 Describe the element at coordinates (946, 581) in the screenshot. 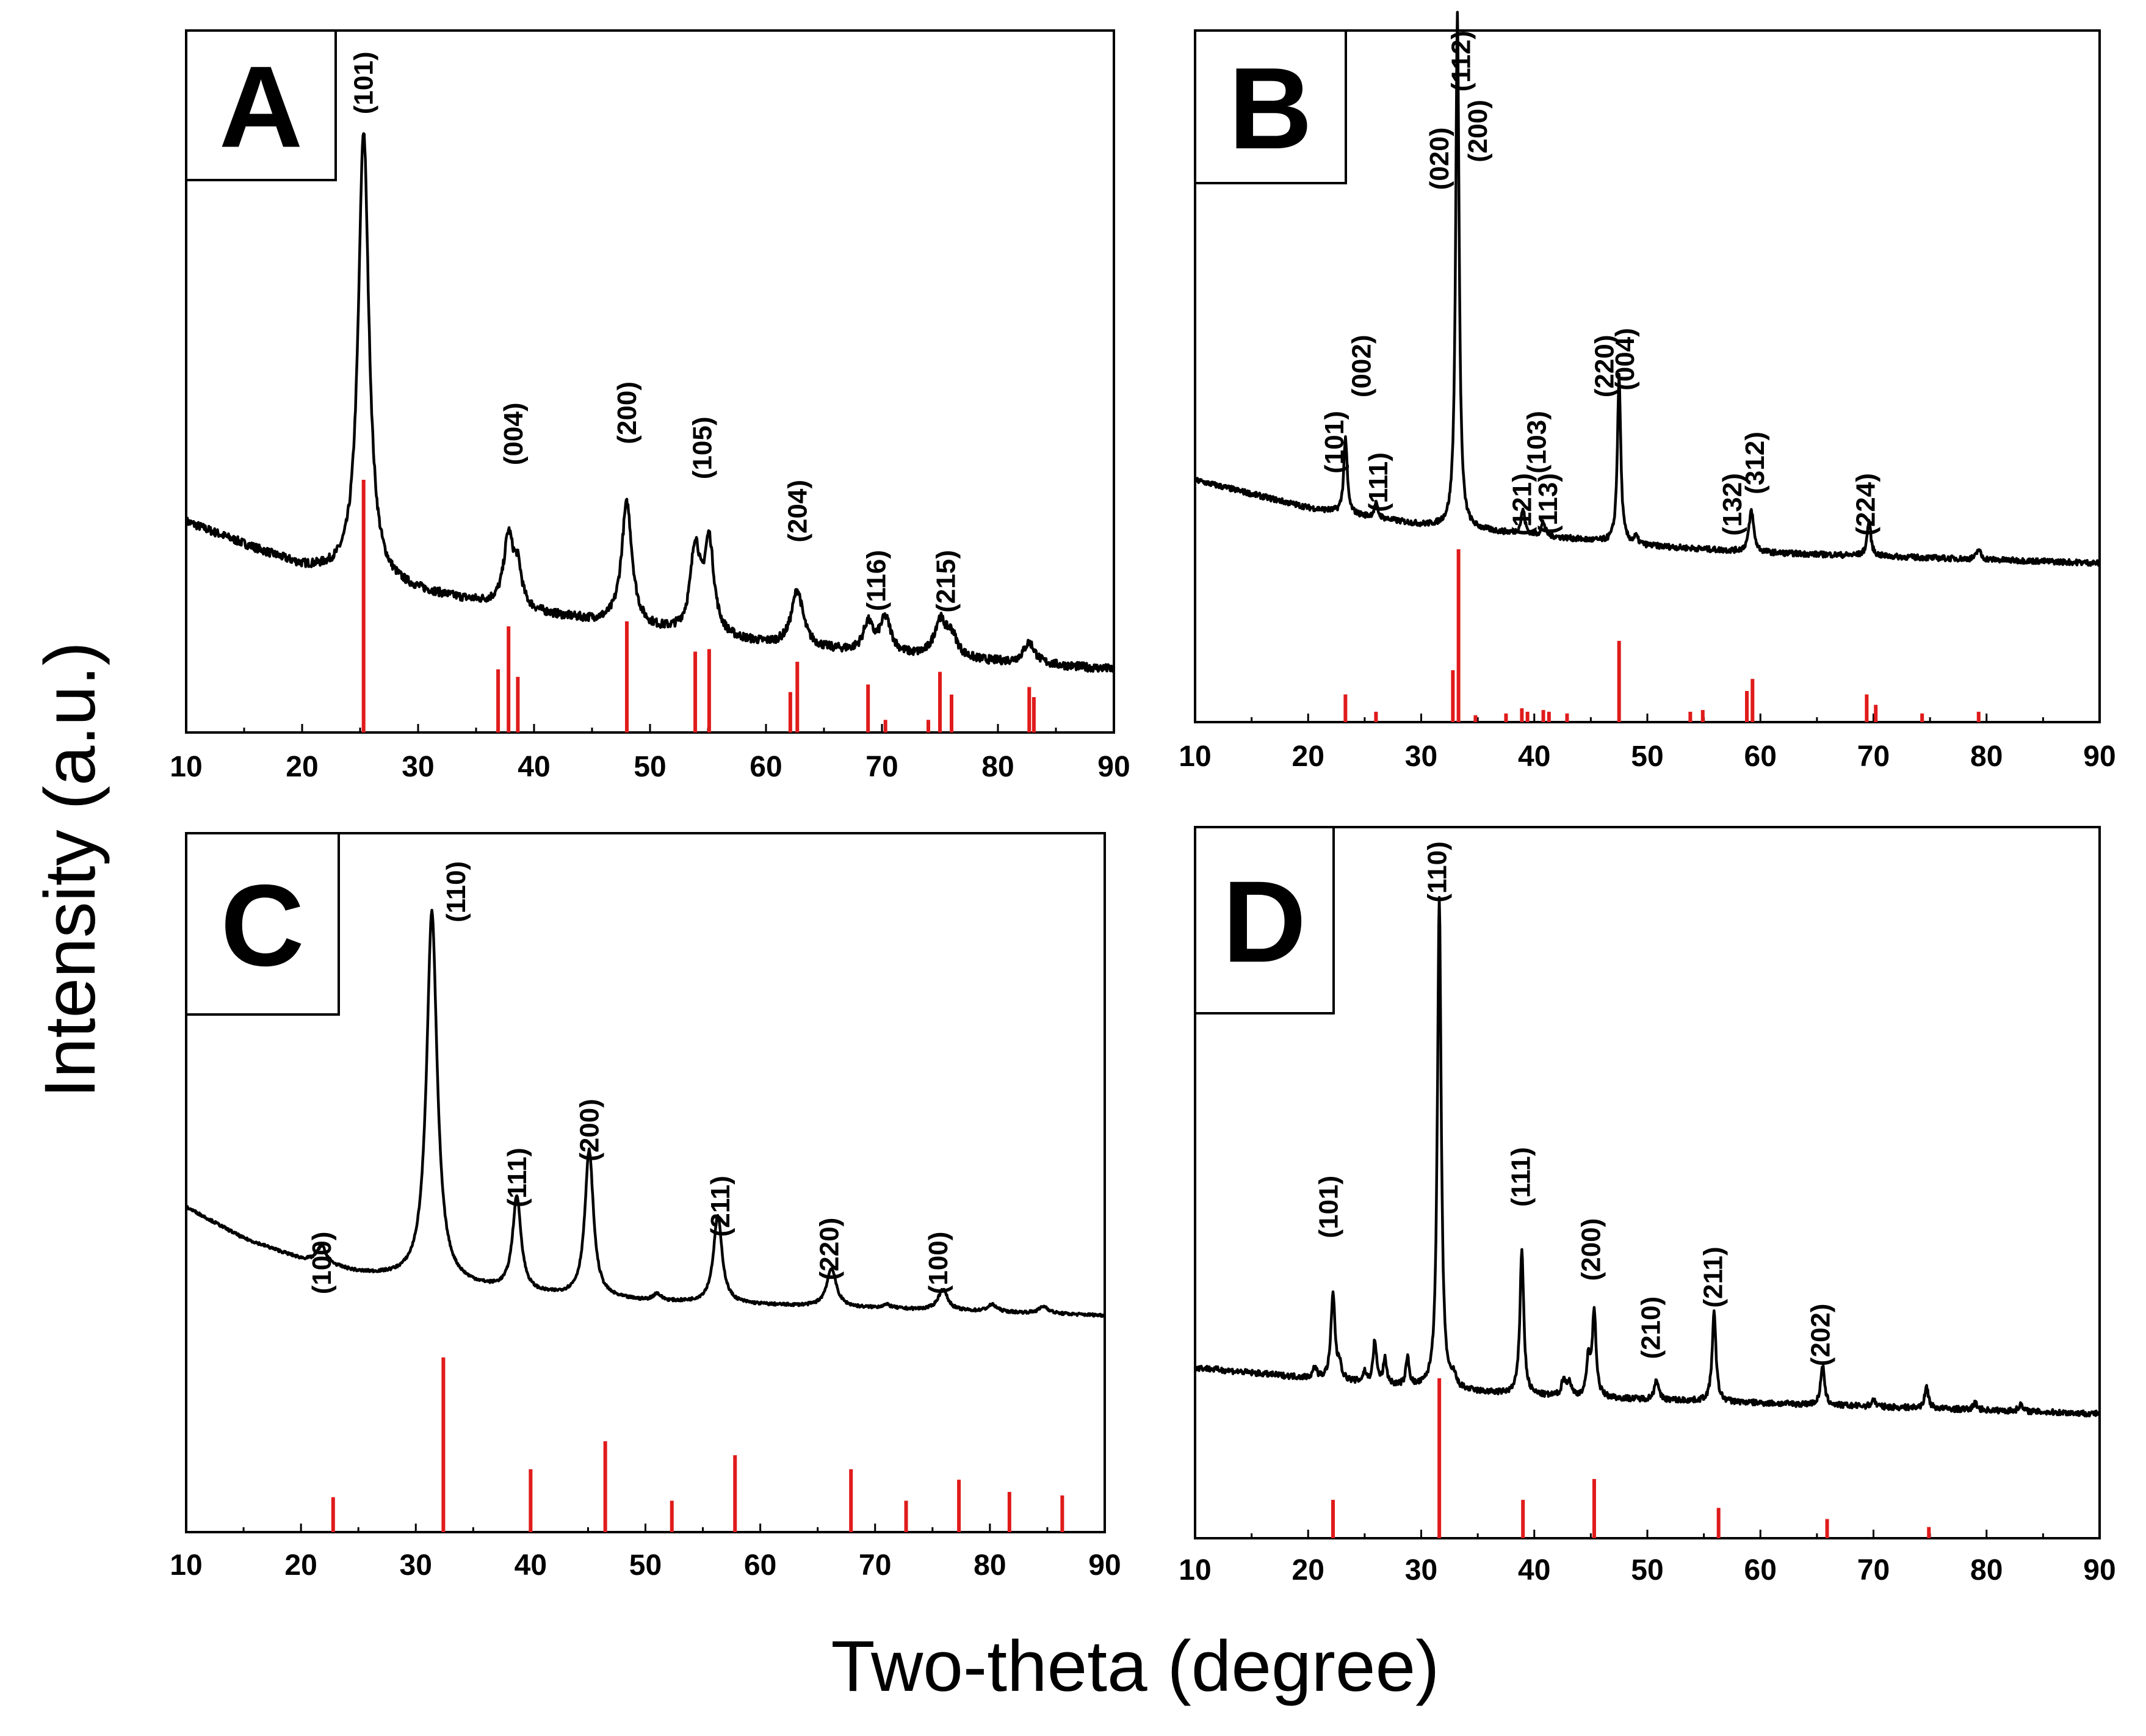

I see `miller-index-label: (215)` at that location.